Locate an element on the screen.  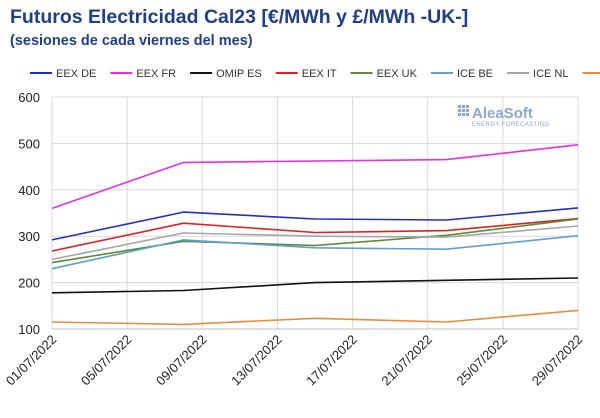
x-tick-label: 21/07/2022 is located at coordinates (406, 360).